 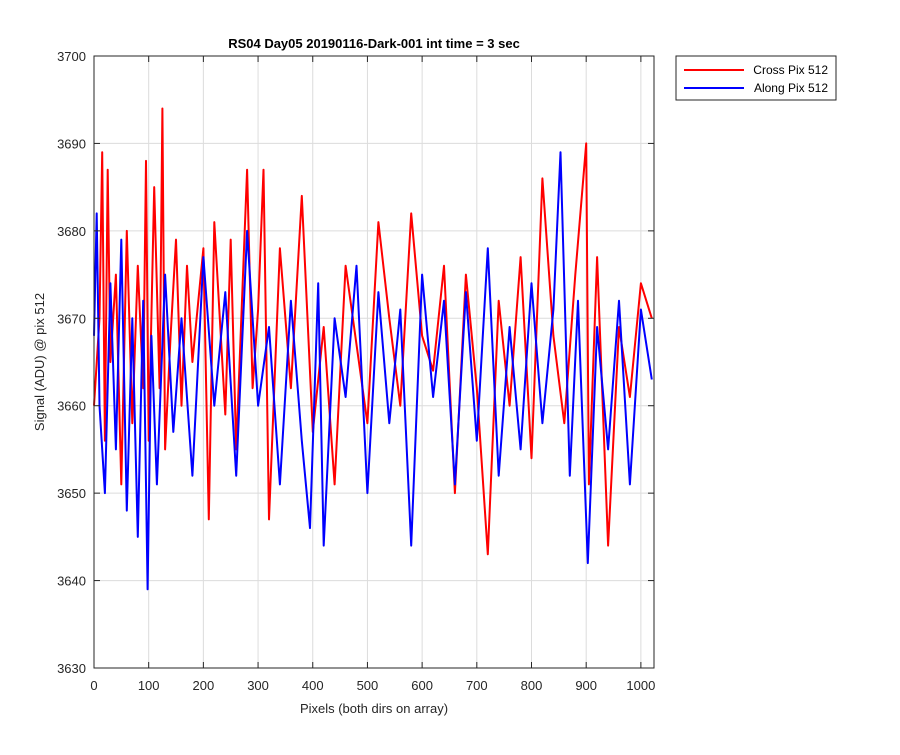 What do you see at coordinates (374, 708) in the screenshot?
I see `x-axis-label: Pixels (both dirs on array)` at bounding box center [374, 708].